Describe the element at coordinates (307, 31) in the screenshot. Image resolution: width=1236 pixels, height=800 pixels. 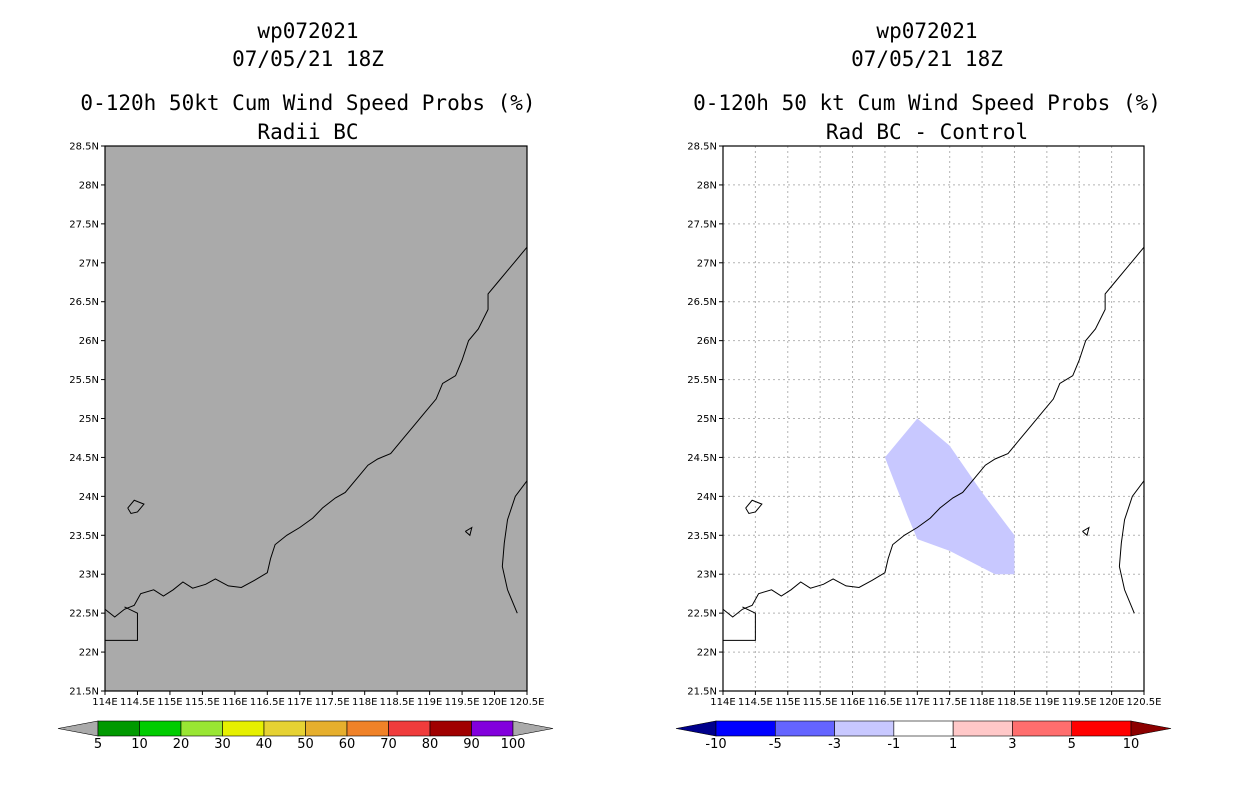
I see `panel1-title-line-1: wp072021` at that location.